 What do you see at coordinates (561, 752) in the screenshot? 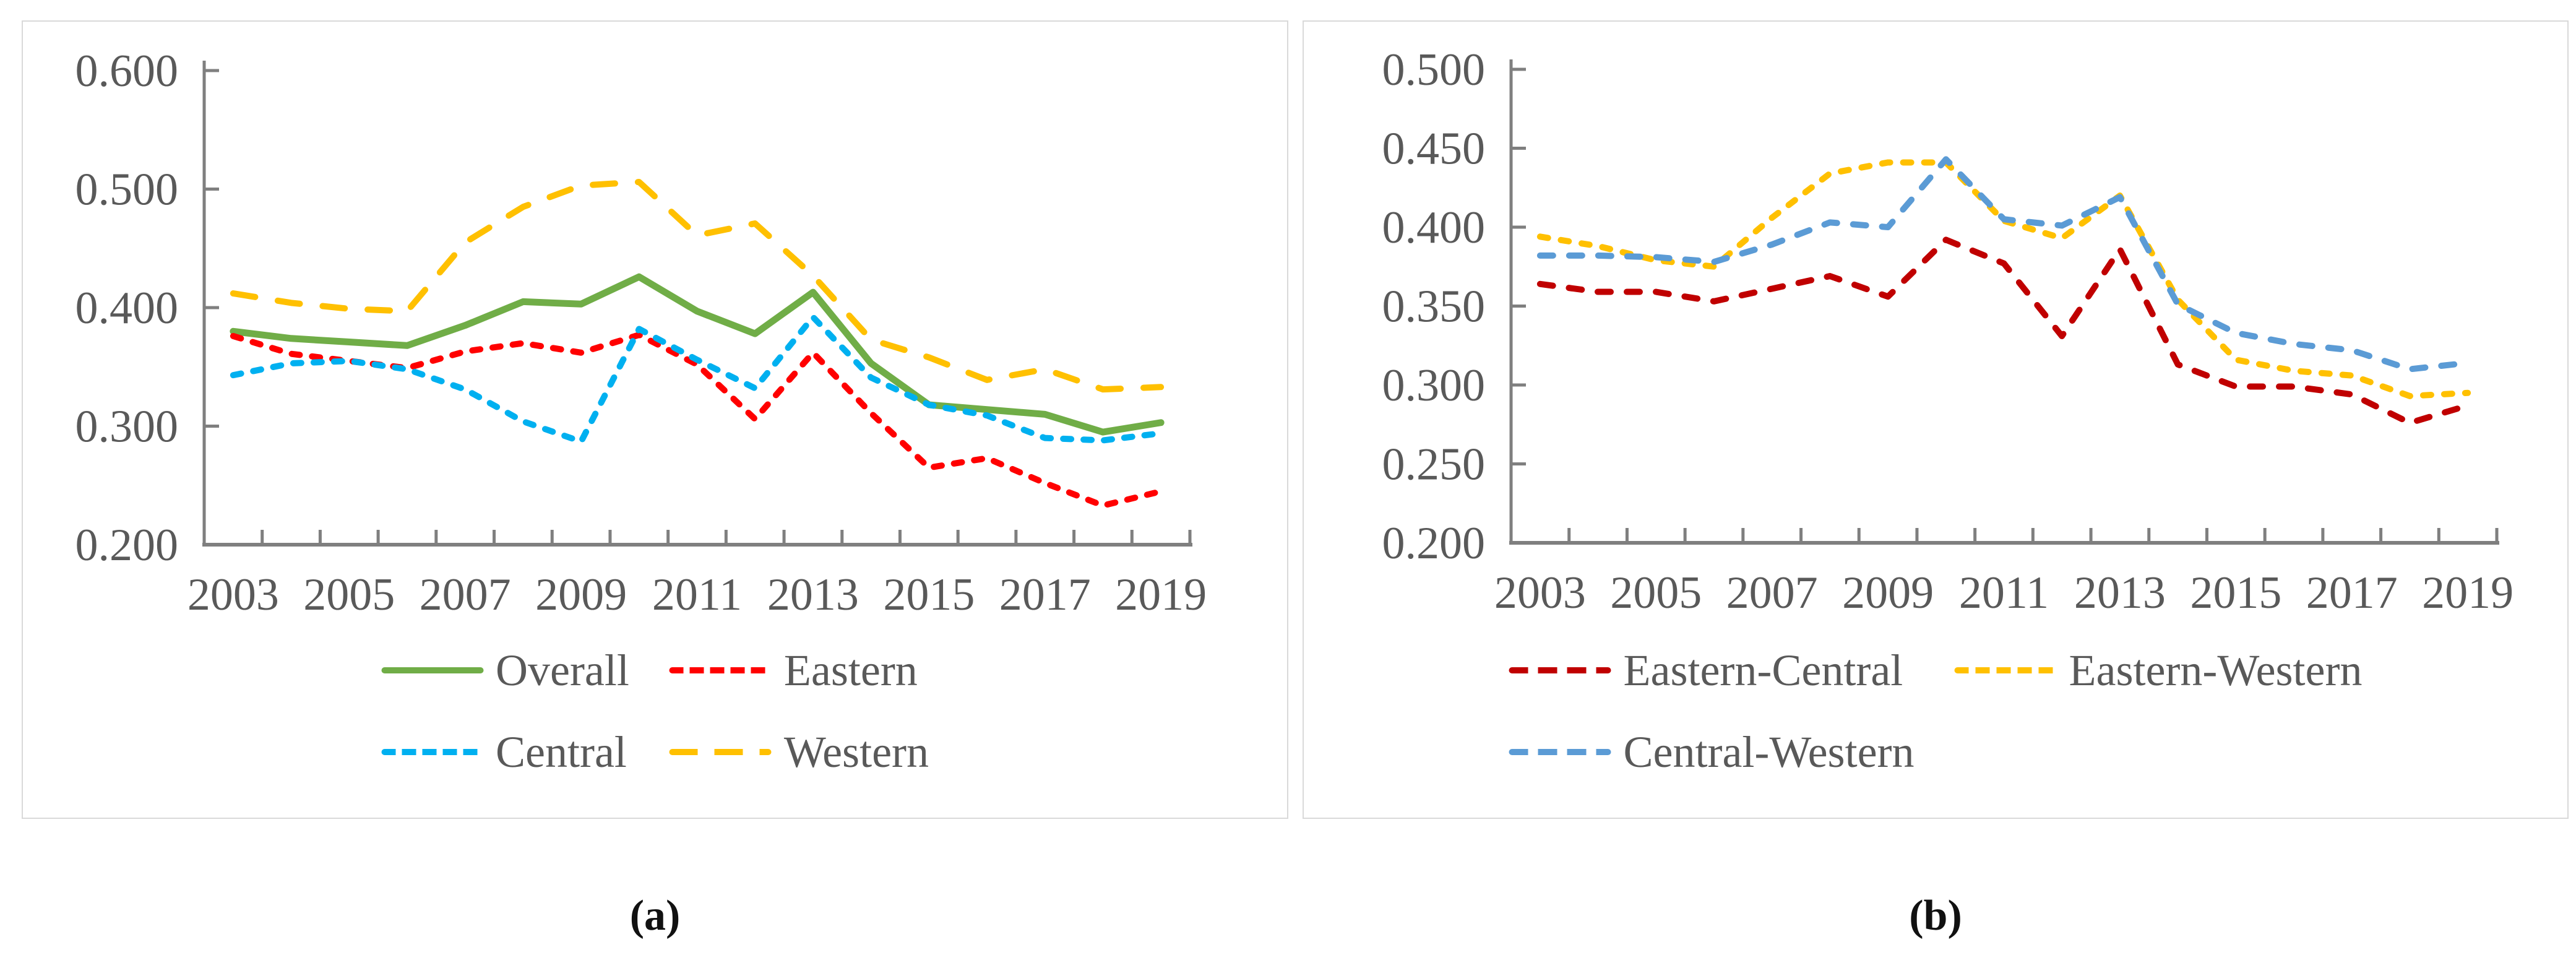
I see `legend-label-central: Central` at bounding box center [561, 752].